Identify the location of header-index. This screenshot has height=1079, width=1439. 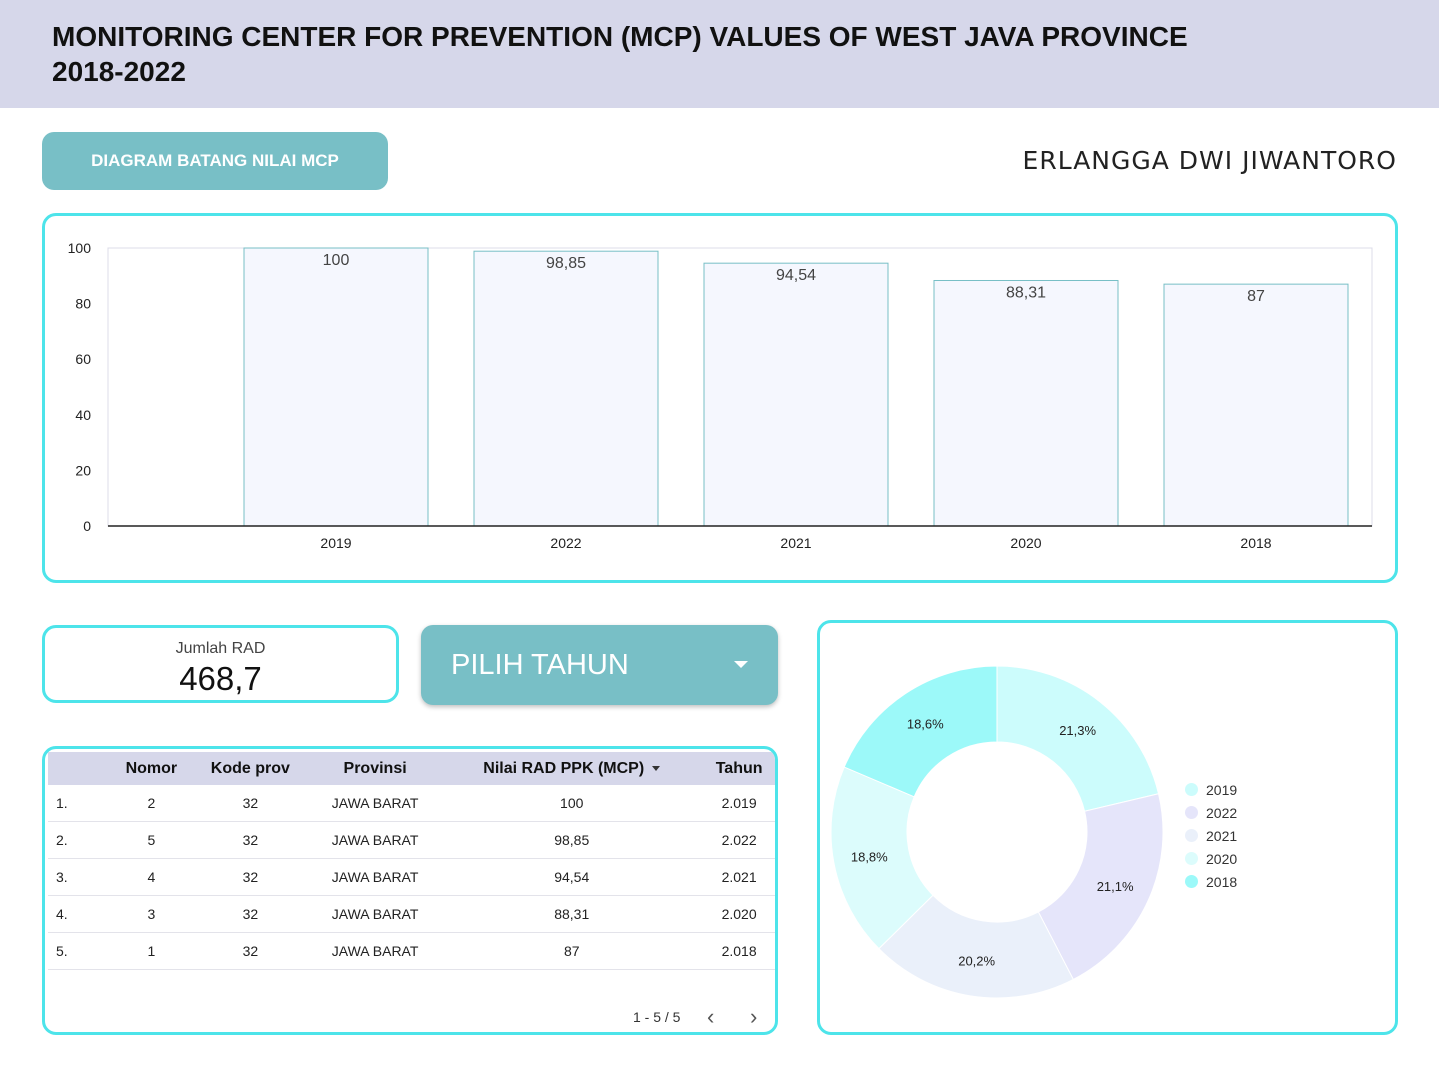
(80, 768).